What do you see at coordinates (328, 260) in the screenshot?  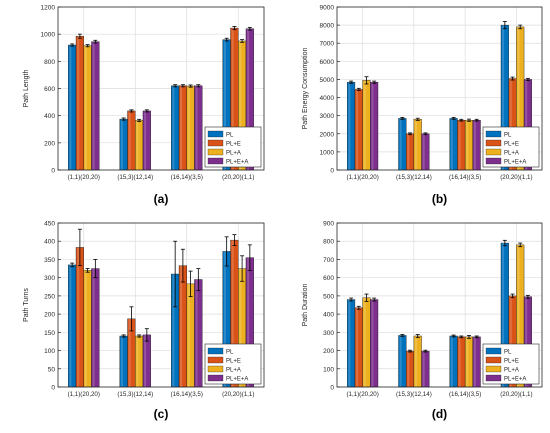 I see `y-tick-label: 700` at bounding box center [328, 260].